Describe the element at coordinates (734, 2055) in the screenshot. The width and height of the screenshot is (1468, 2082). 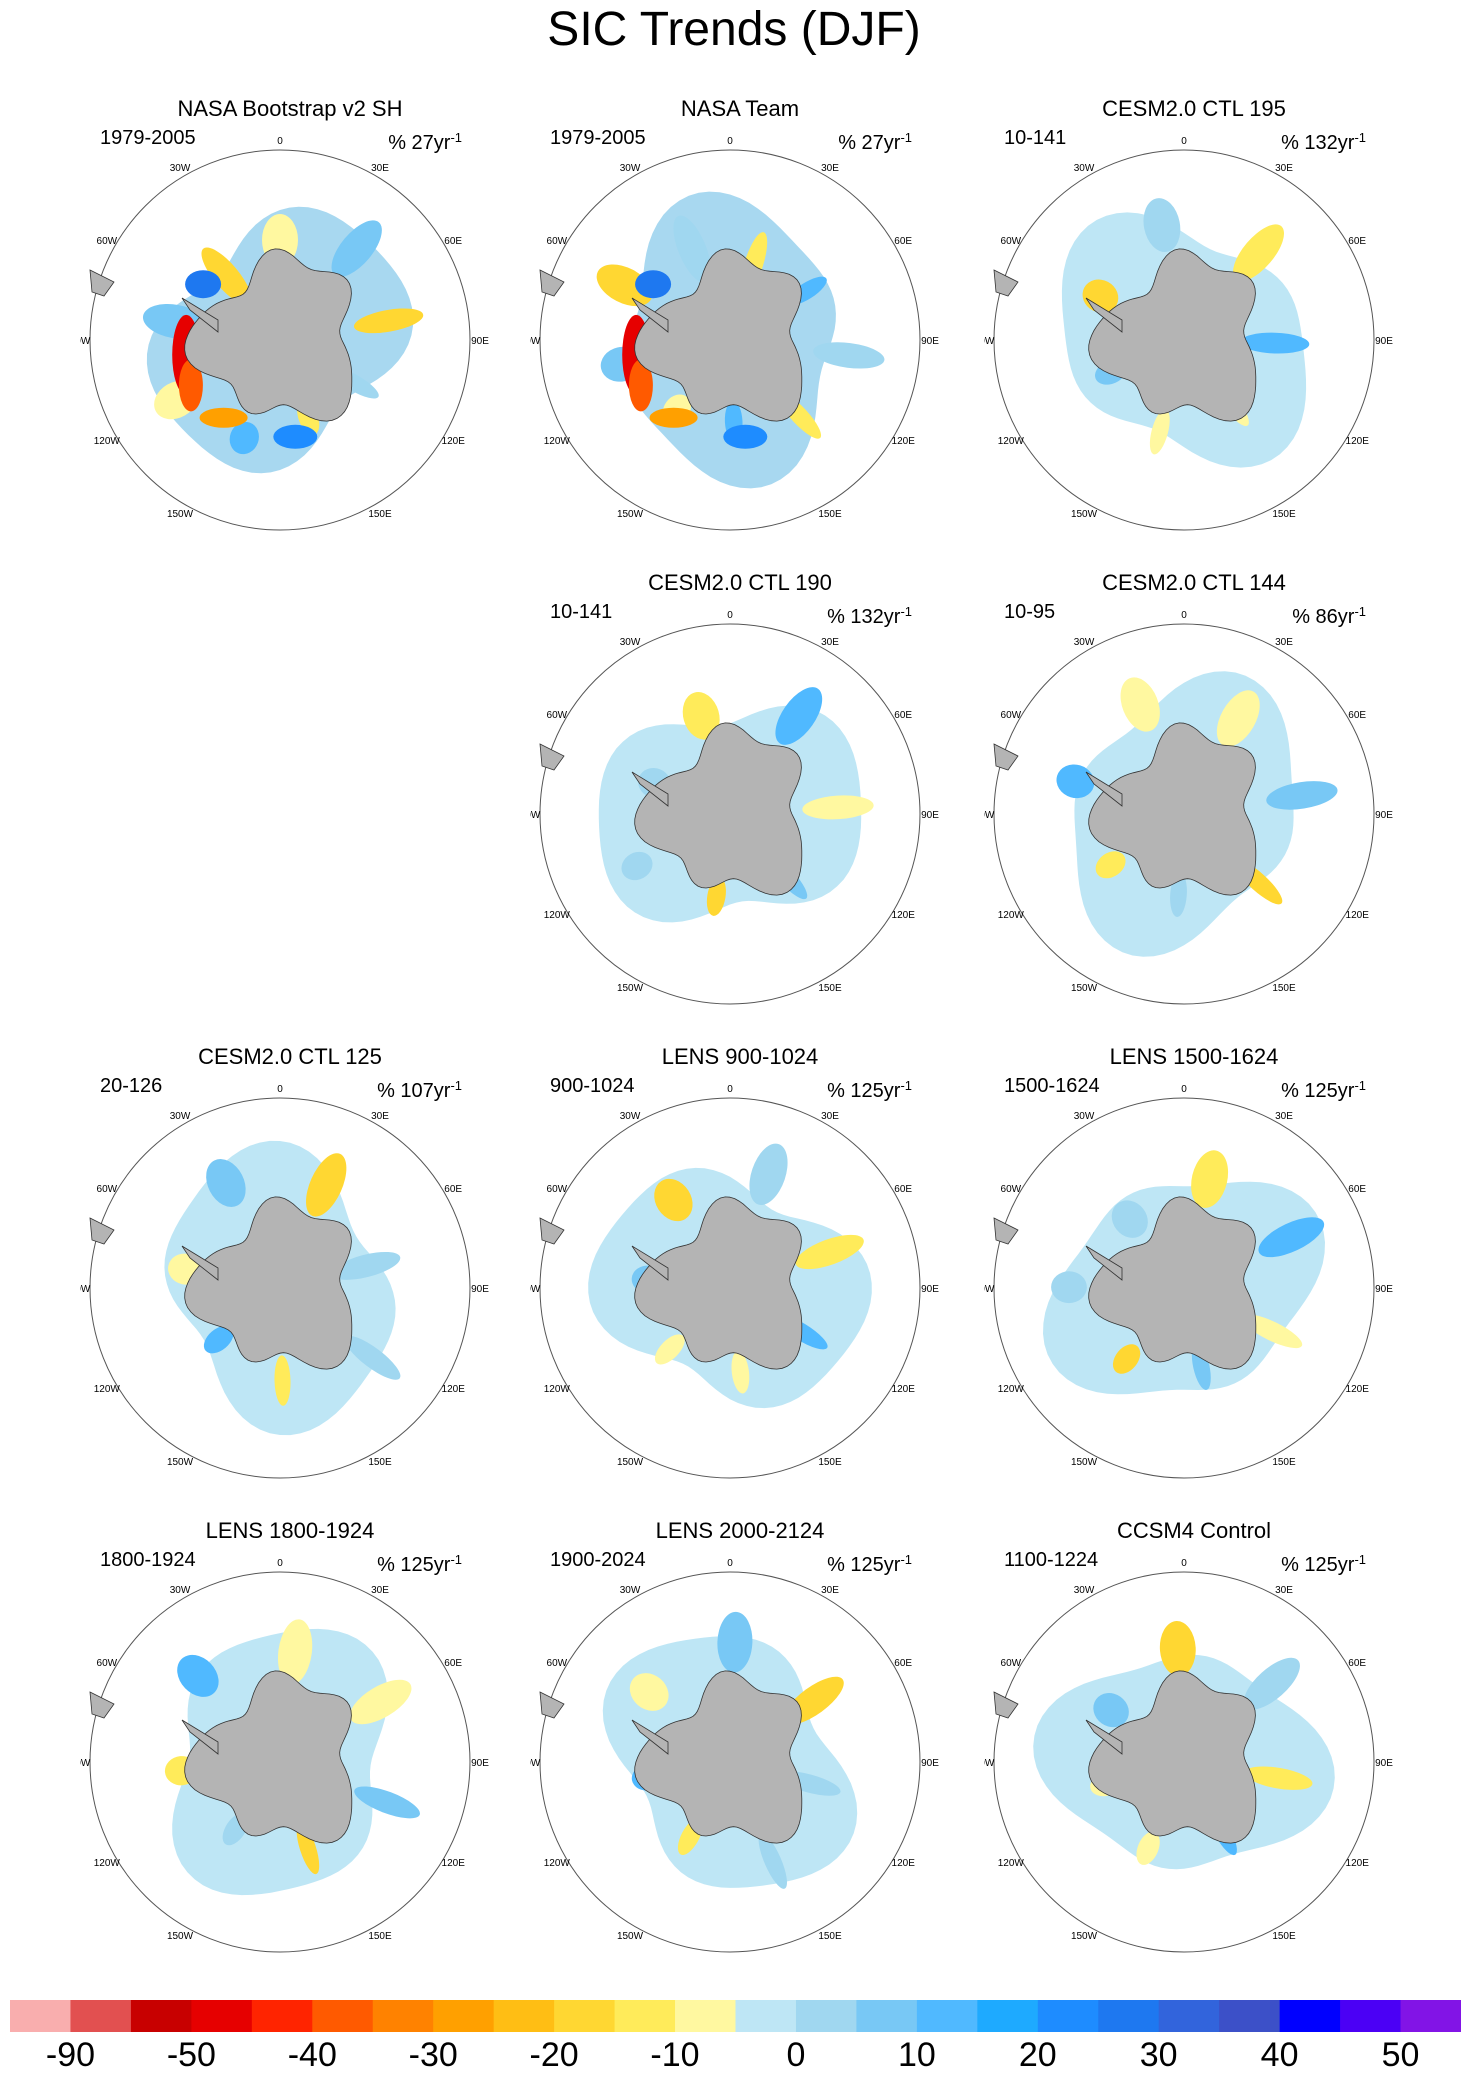
I see `colorbar-labels: -90-50-40-30-20-100102030405090` at that location.